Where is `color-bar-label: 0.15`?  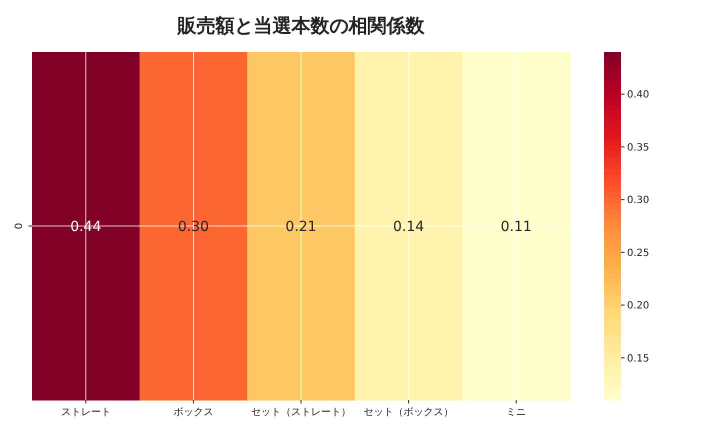
color-bar-label: 0.15 is located at coordinates (638, 358).